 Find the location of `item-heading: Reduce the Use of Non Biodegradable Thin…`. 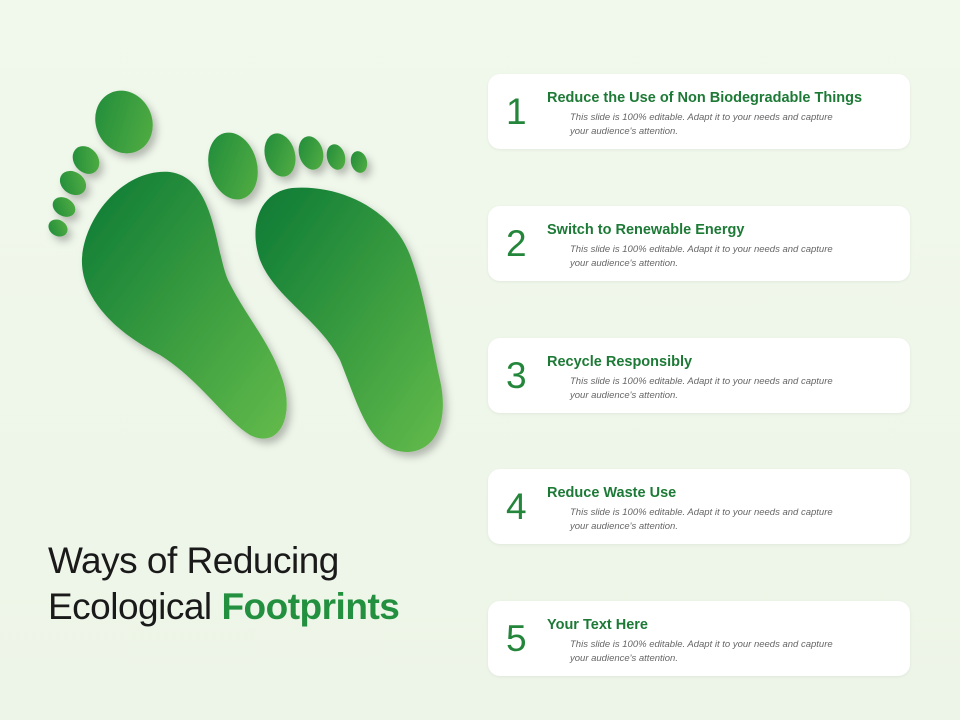

item-heading: Reduce the Use of Non Biodegradable Thin… is located at coordinates (705, 98).